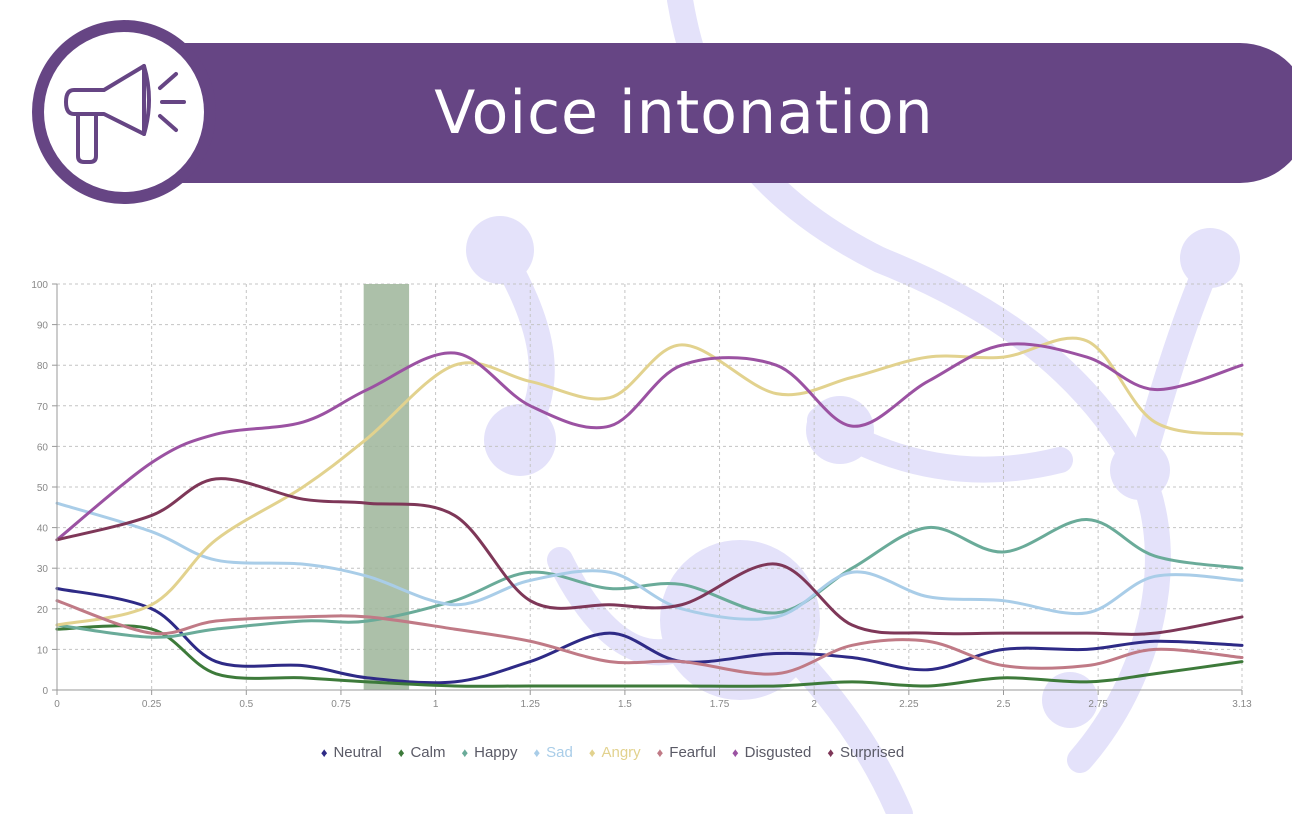  I want to click on x-tick-label: 0.25, so click(152, 704).